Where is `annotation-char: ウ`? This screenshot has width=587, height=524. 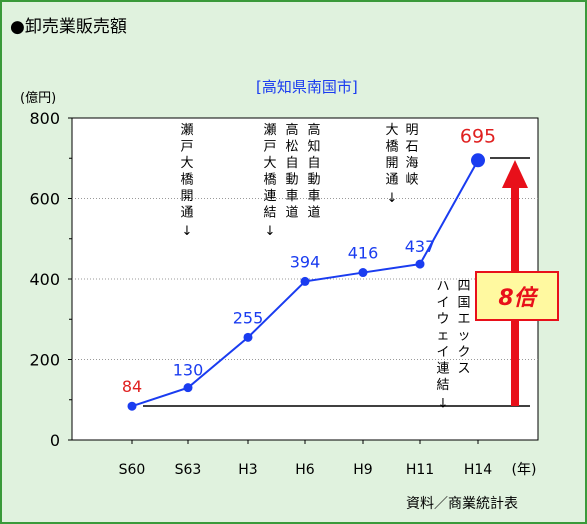
annotation-char: ウ is located at coordinates (442, 319).